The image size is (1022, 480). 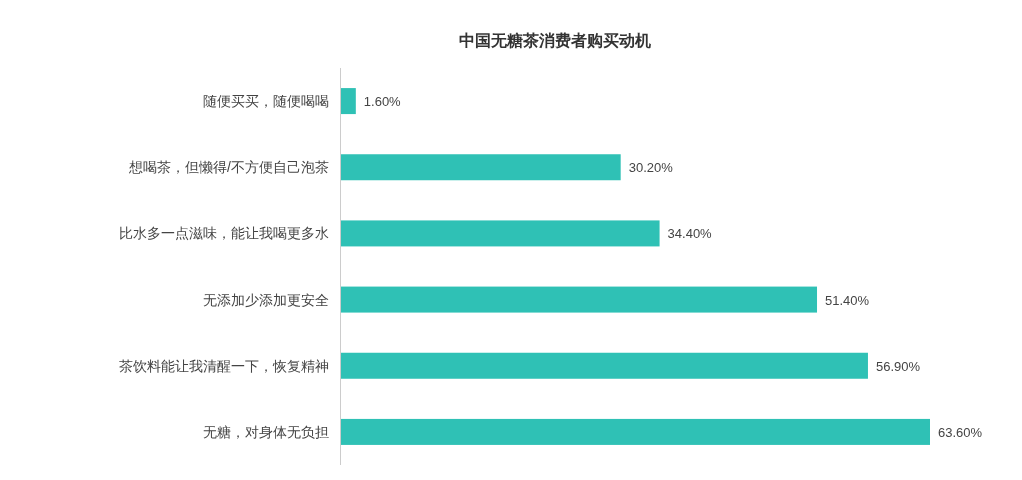 I want to click on y-tick-label: 随便买买，随便喝喝, so click(x=266, y=101).